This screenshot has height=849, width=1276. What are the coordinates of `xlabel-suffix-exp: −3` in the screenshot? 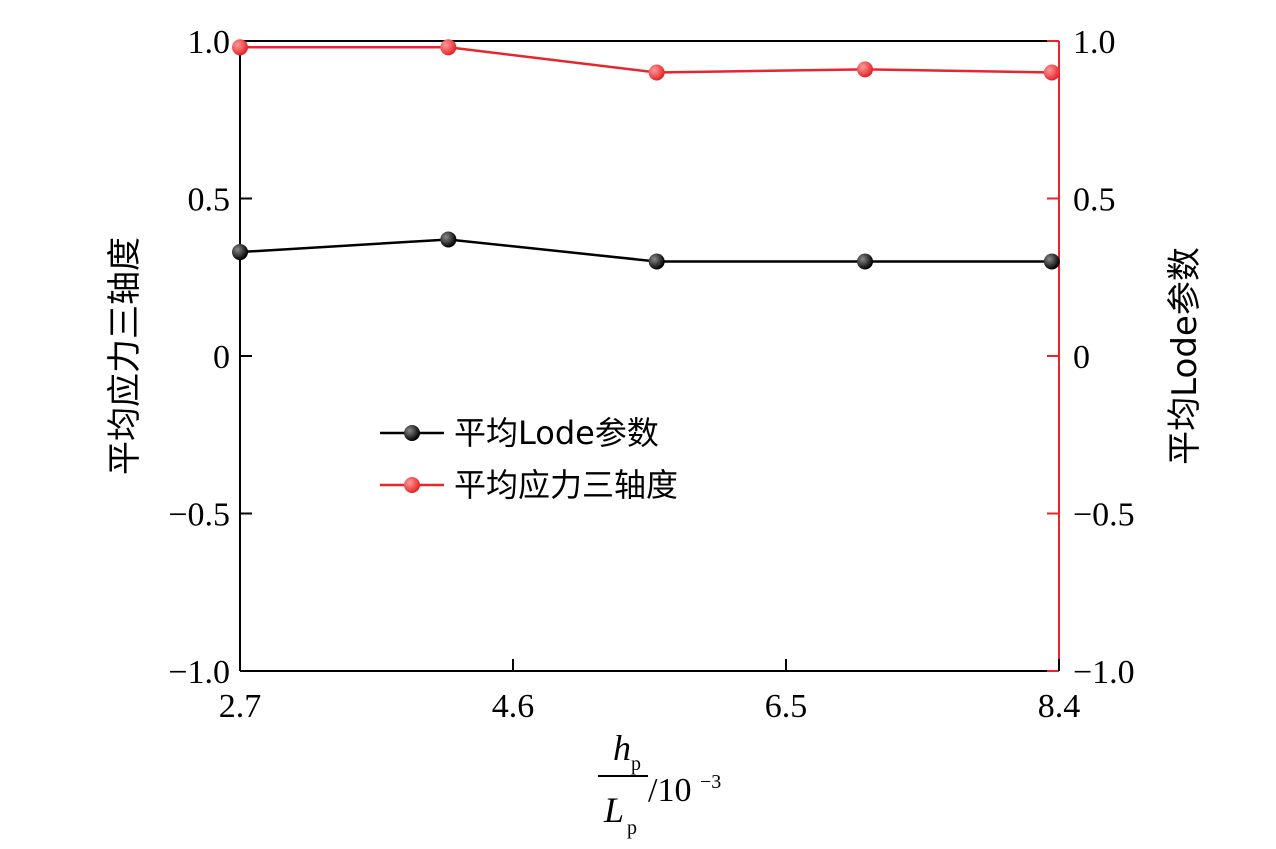 It's located at (710, 782).